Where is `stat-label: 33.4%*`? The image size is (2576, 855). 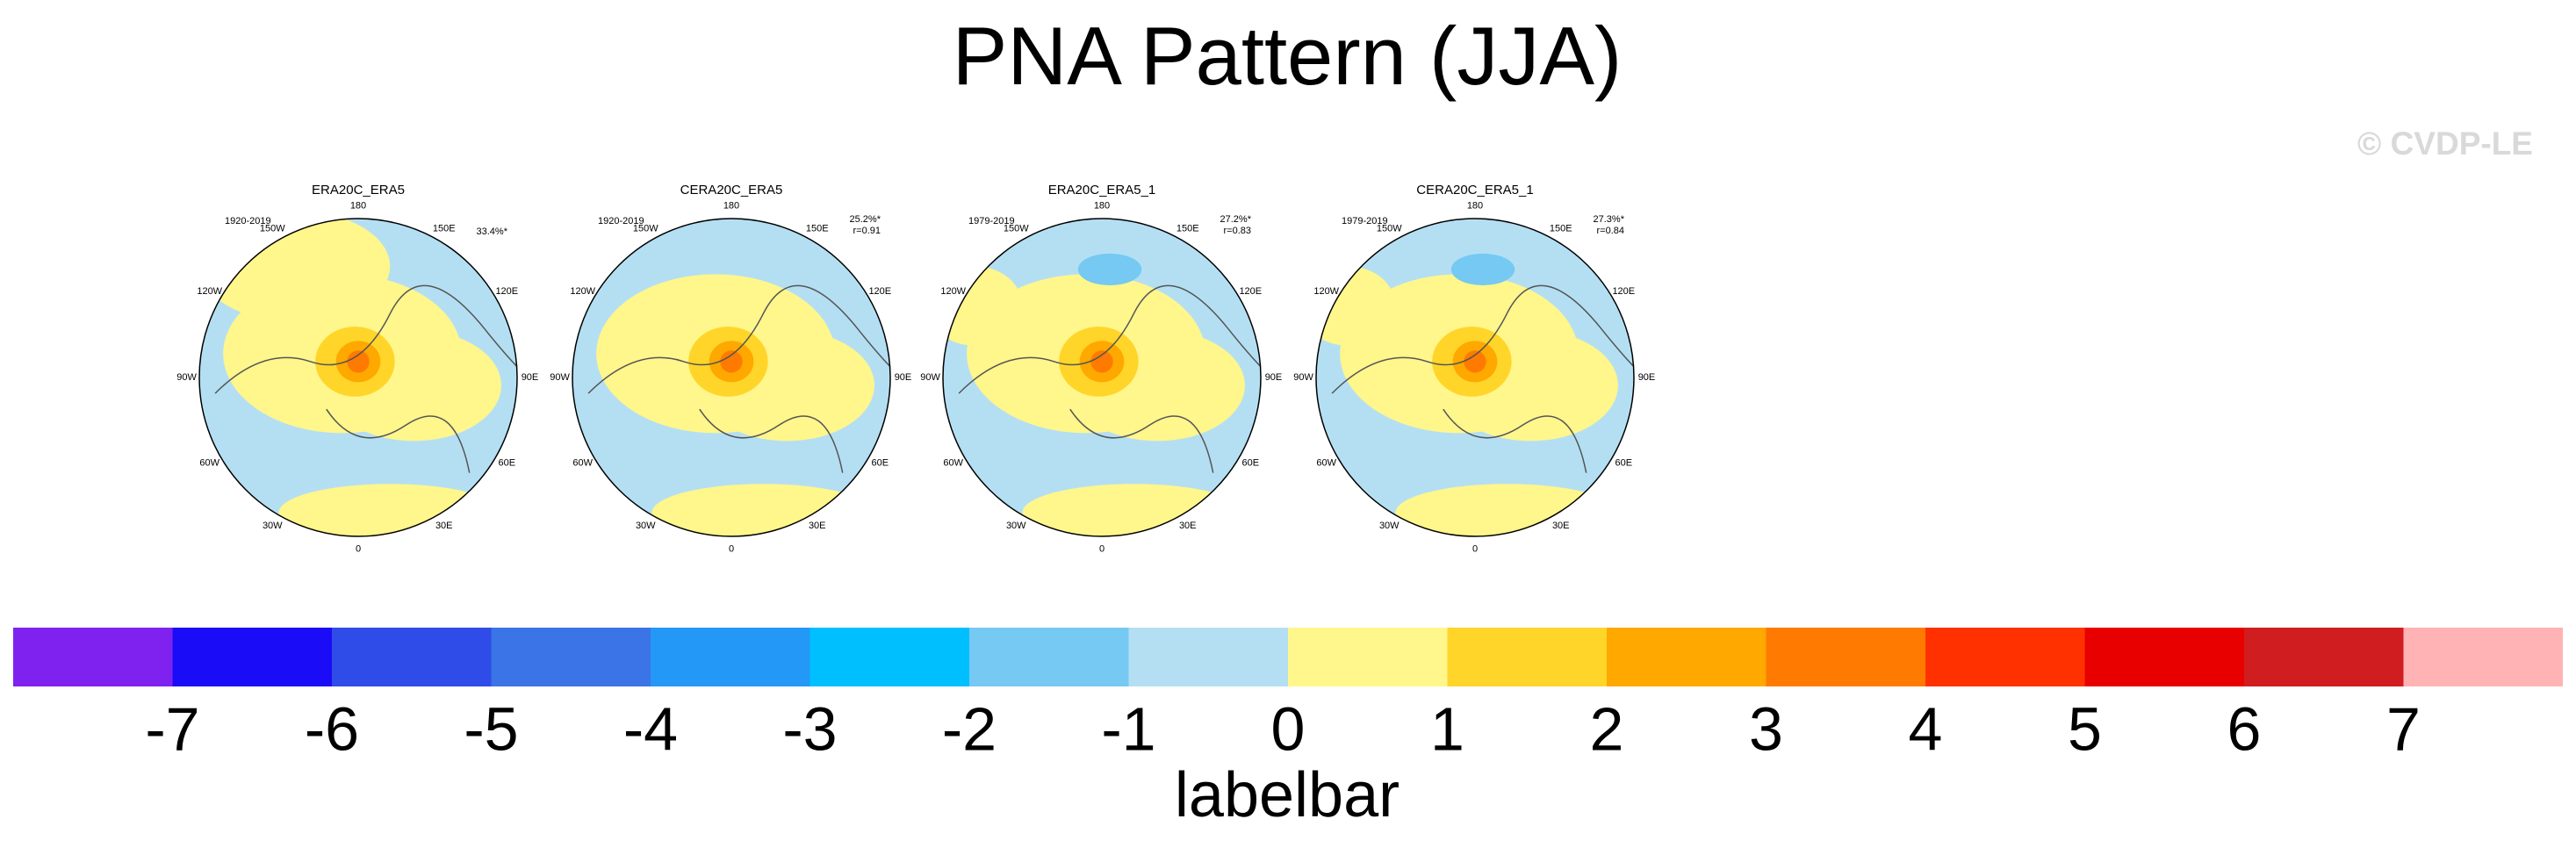 stat-label: 33.4%* is located at coordinates (492, 231).